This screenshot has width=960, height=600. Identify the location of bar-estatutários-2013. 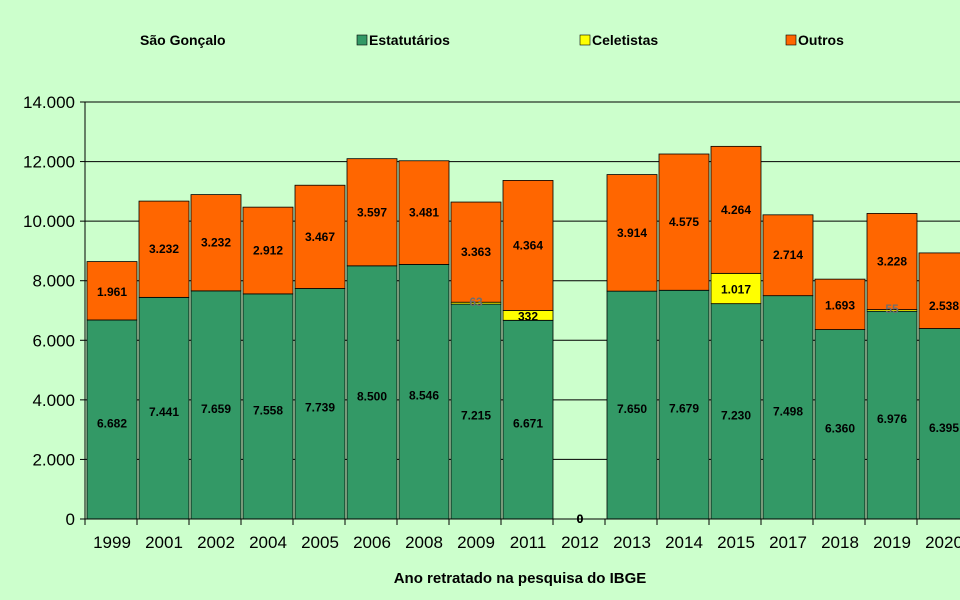
(632, 405).